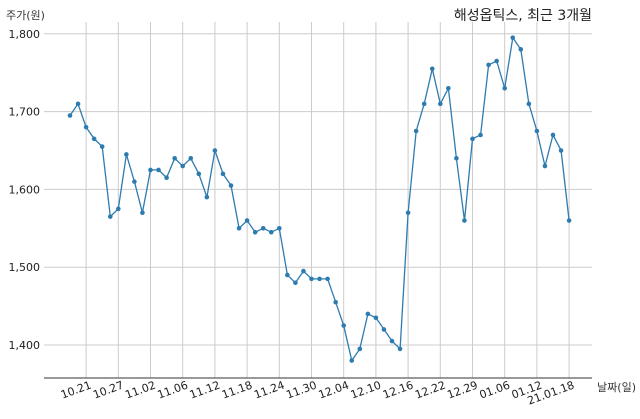  Describe the element at coordinates (616, 387) in the screenshot. I see `x-axis-label: 날짜(일)` at that location.